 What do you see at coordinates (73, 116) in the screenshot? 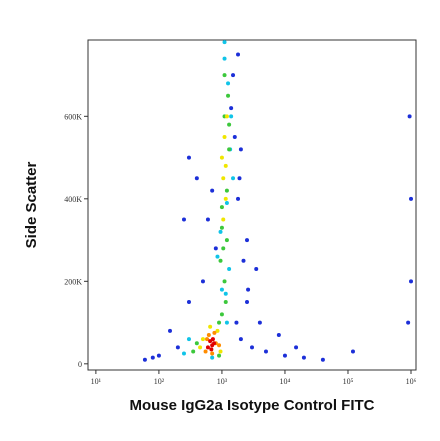
I see `y-tick-label: 600K` at bounding box center [73, 116].